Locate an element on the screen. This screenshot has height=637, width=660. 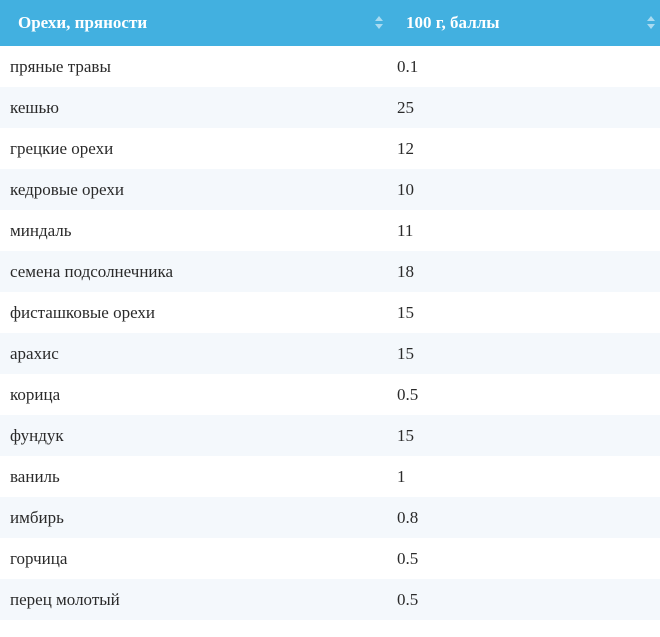
table-row: семена подсолнечника 18 is located at coordinates (330, 271).